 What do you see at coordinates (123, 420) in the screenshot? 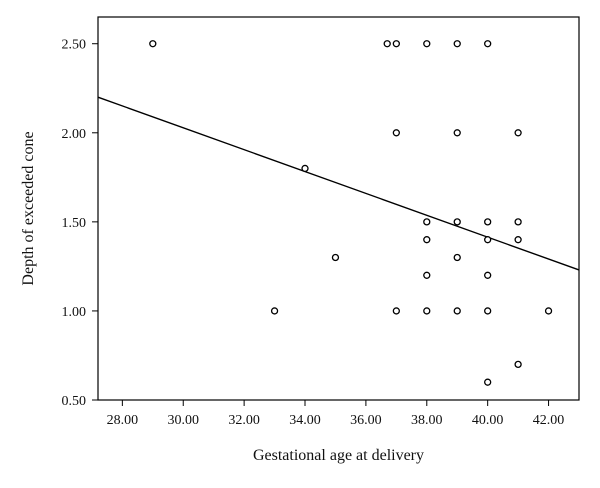
I see `x-tick-label: 28.00` at bounding box center [123, 420].